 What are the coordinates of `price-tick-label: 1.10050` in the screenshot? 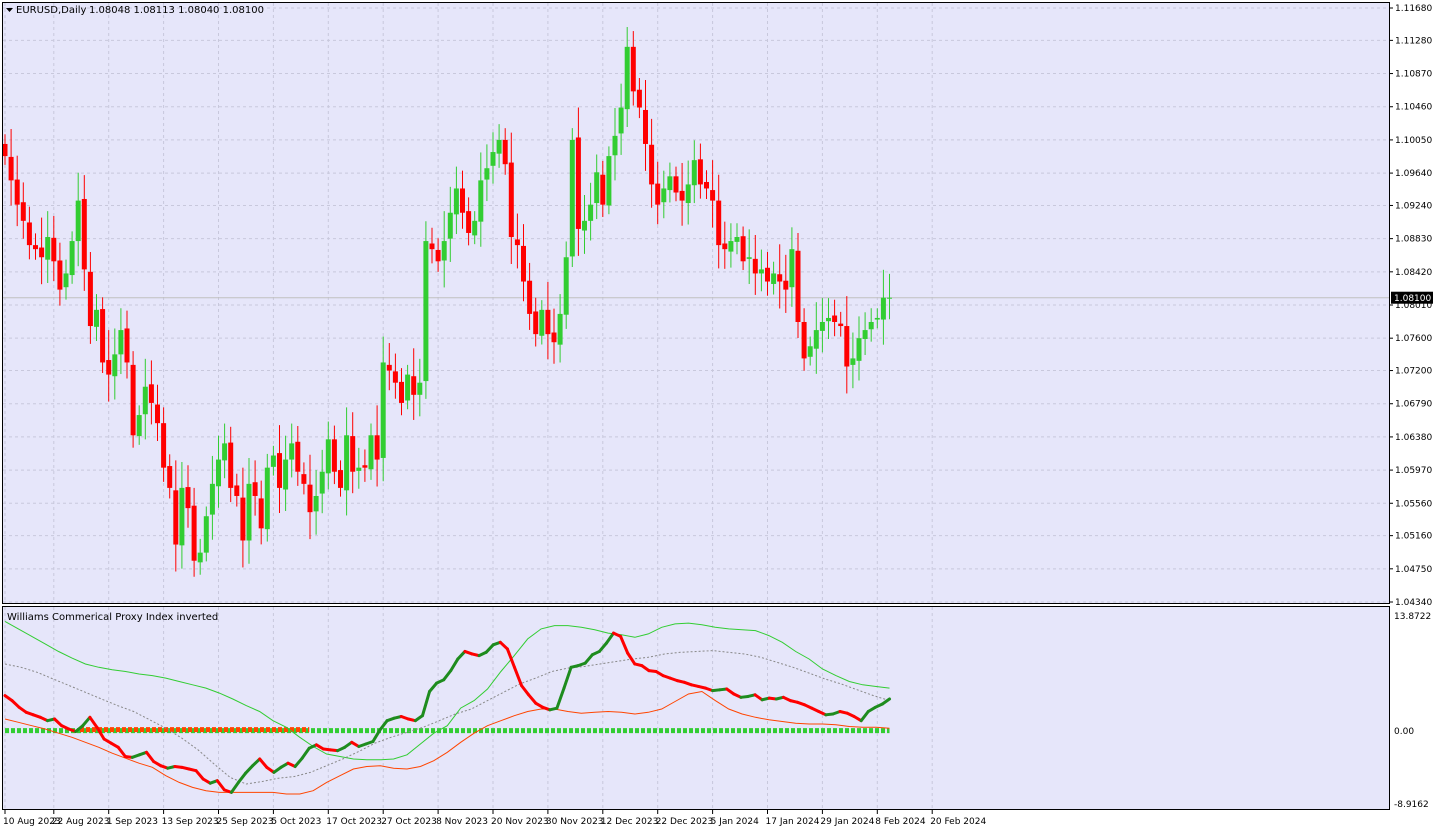 It's located at (1413, 141).